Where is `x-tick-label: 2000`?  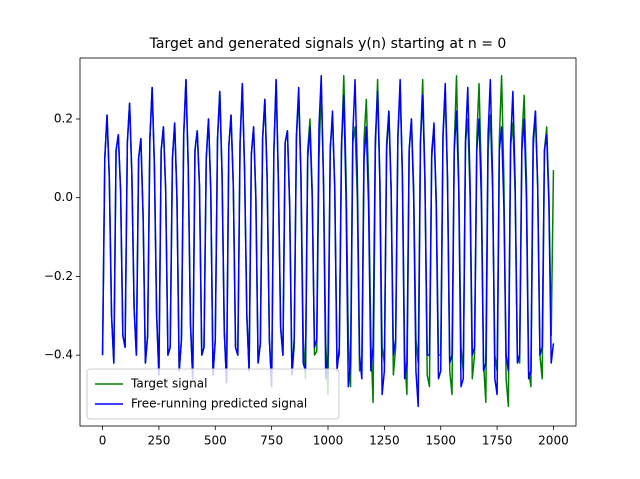 x-tick-label: 2000 is located at coordinates (553, 441).